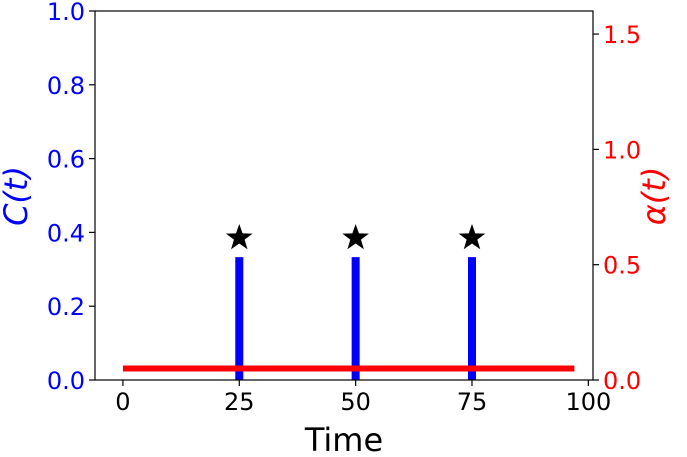 This screenshot has height=457, width=687. Describe the element at coordinates (66, 160) in the screenshot. I see `y-left-tick-label: 0.6` at that location.